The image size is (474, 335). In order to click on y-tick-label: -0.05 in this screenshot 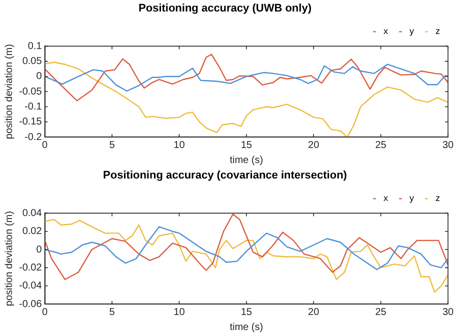, I will do `click(30, 92)`.